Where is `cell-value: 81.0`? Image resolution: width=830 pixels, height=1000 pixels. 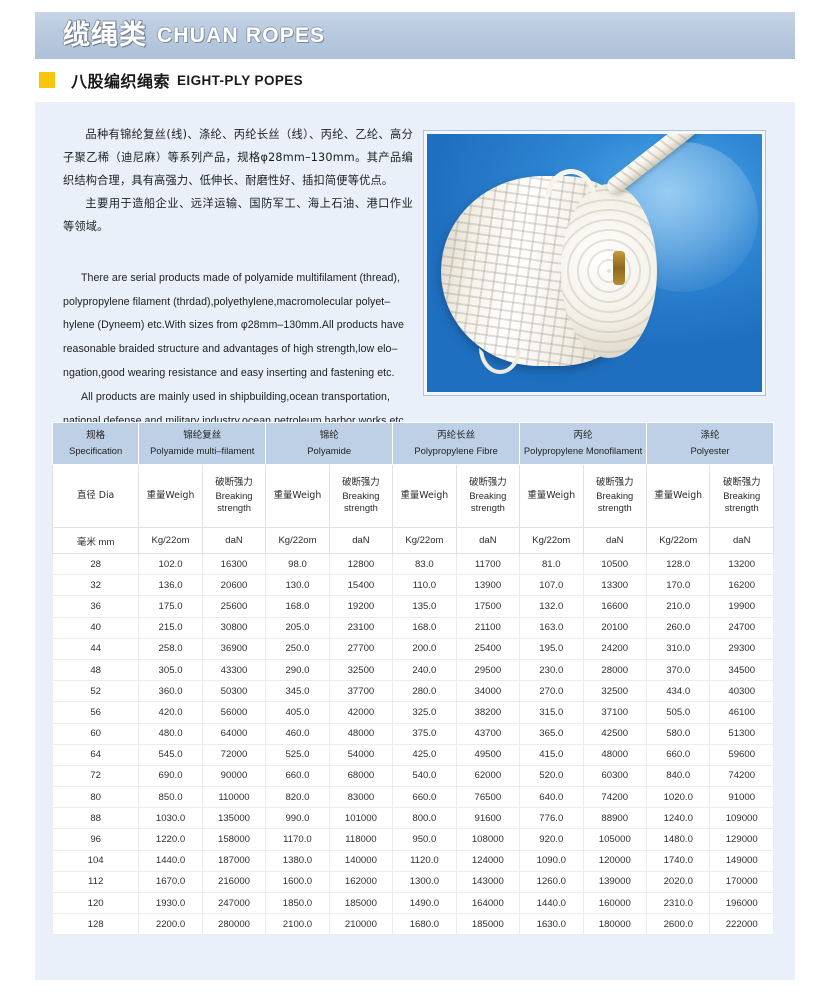
cell-value: 81.0 is located at coordinates (551, 564).